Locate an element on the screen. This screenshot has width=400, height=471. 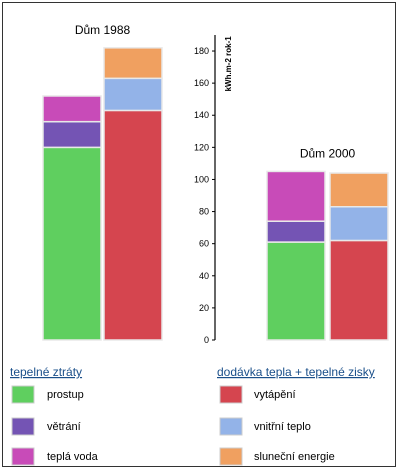
group-title-dum-1988: Dům 1988 is located at coordinates (103, 30).